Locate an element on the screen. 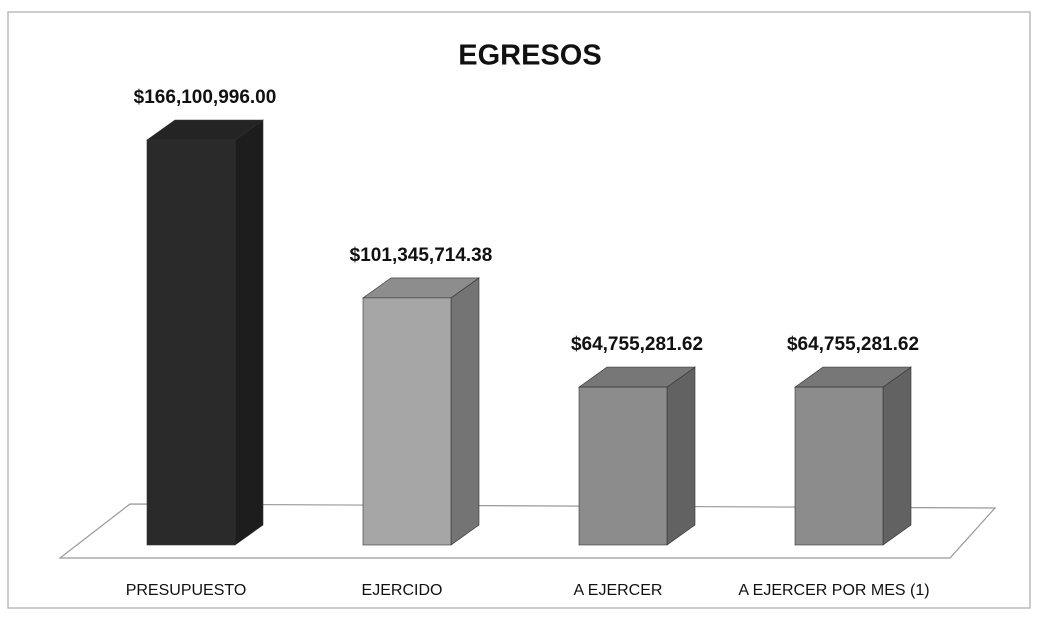  x-tick-label: EJERCIDO is located at coordinates (402, 590).